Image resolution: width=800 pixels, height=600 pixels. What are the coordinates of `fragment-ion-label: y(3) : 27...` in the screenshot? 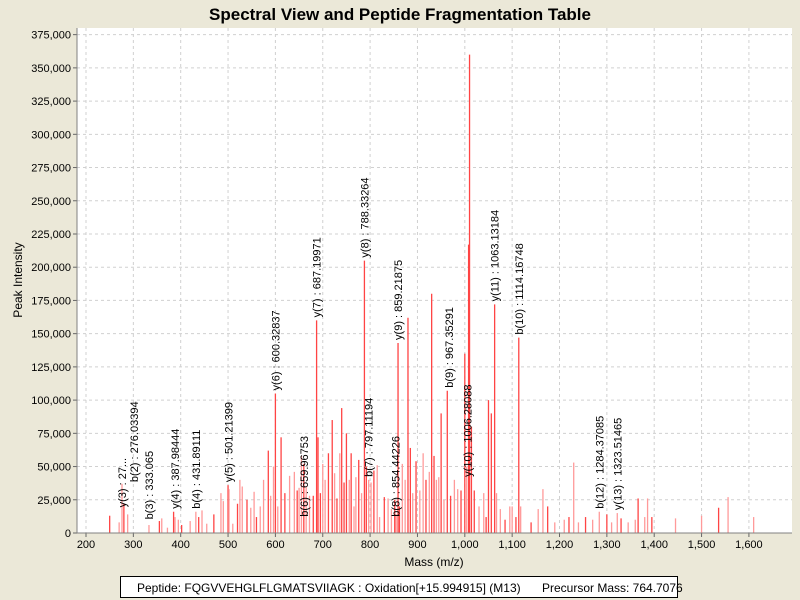 It's located at (123, 483).